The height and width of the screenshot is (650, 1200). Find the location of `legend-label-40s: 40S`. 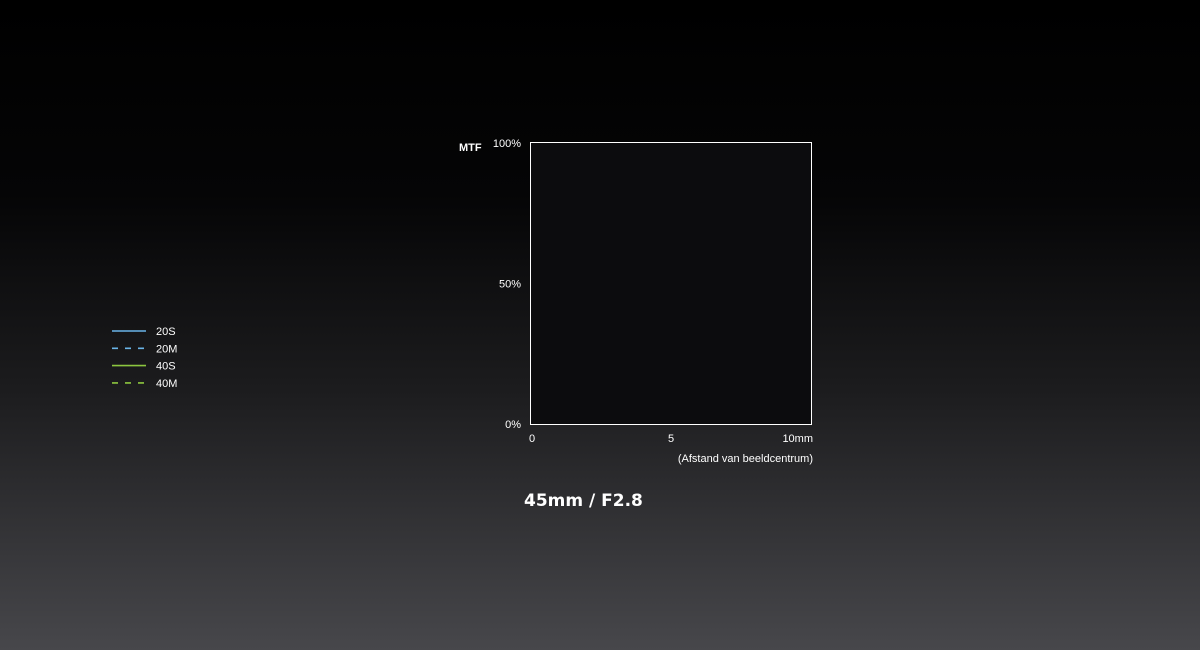

legend-label-40s: 40S is located at coordinates (166, 367).